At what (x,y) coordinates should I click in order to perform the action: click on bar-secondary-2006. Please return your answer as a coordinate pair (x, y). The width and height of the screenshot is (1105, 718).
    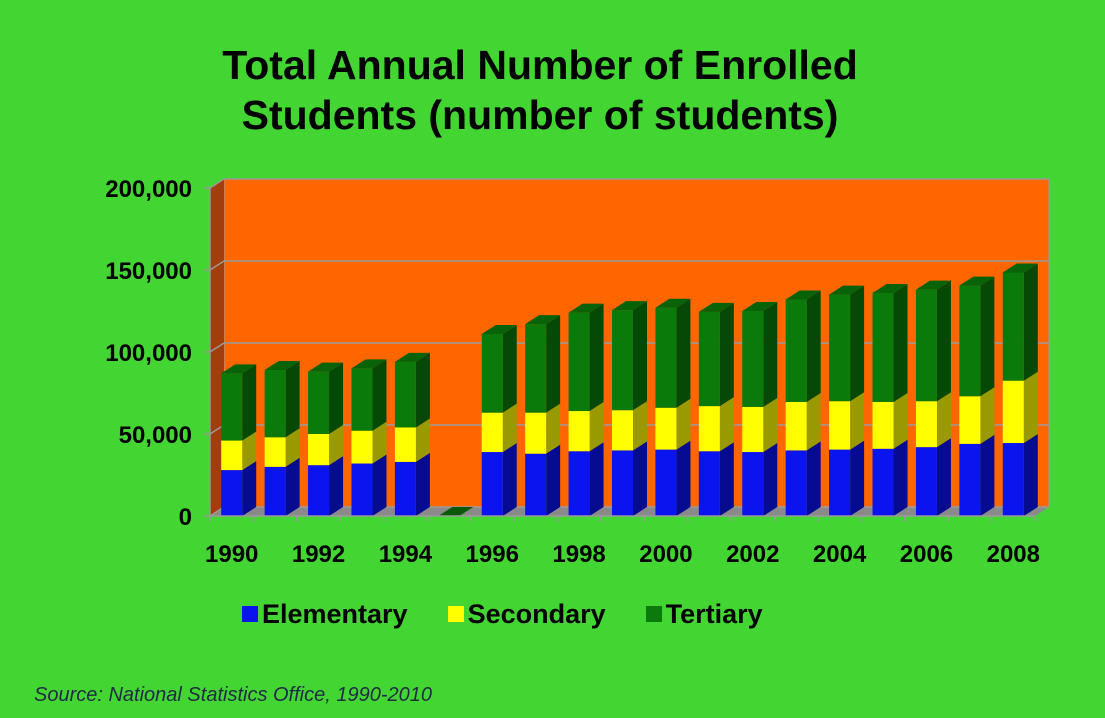
    Looking at the image, I should click on (926, 424).